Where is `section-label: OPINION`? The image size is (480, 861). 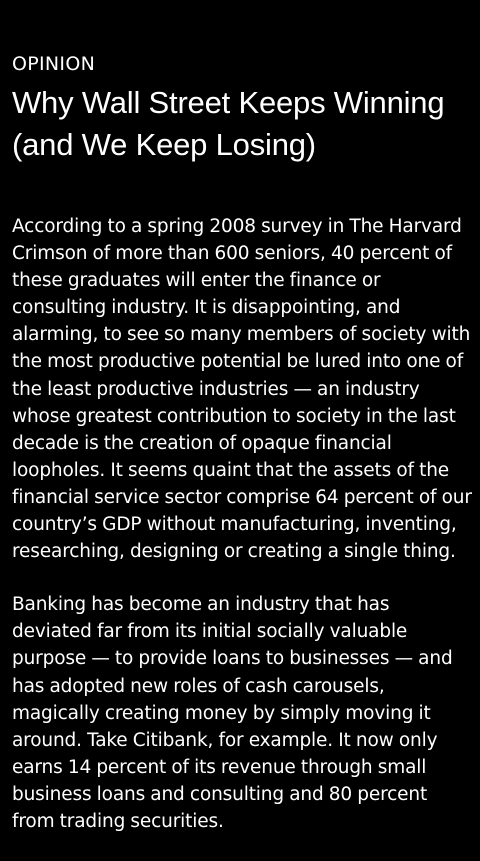
section-label: OPINION is located at coordinates (54, 64).